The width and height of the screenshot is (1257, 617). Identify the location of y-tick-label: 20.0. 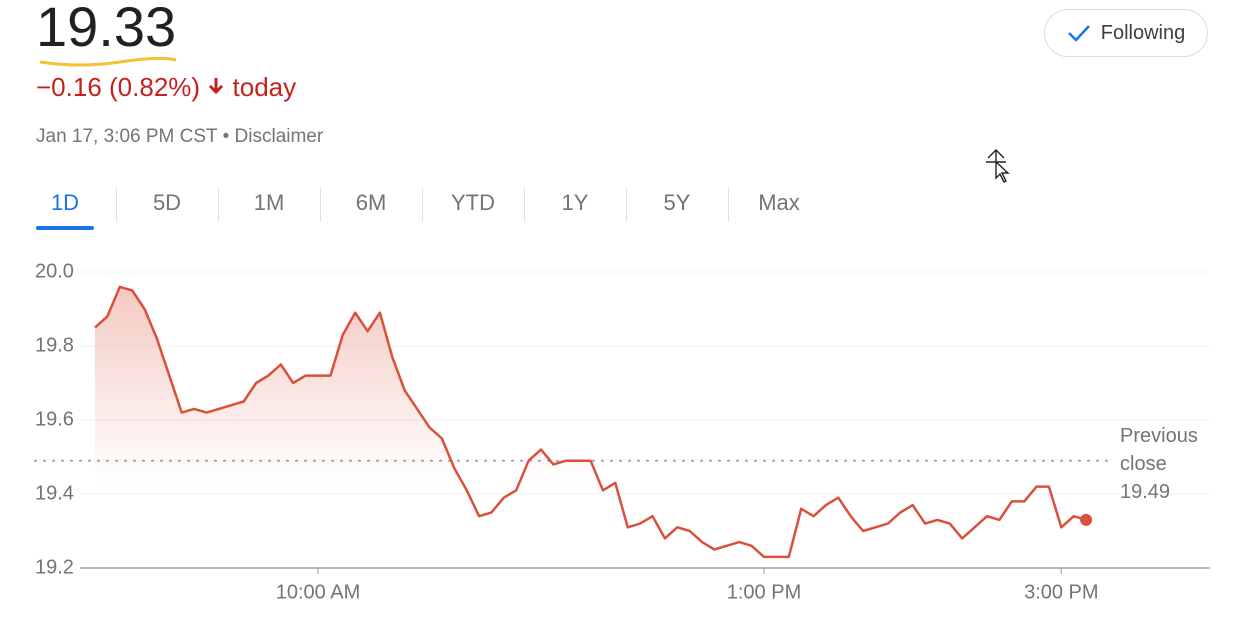
(54, 271).